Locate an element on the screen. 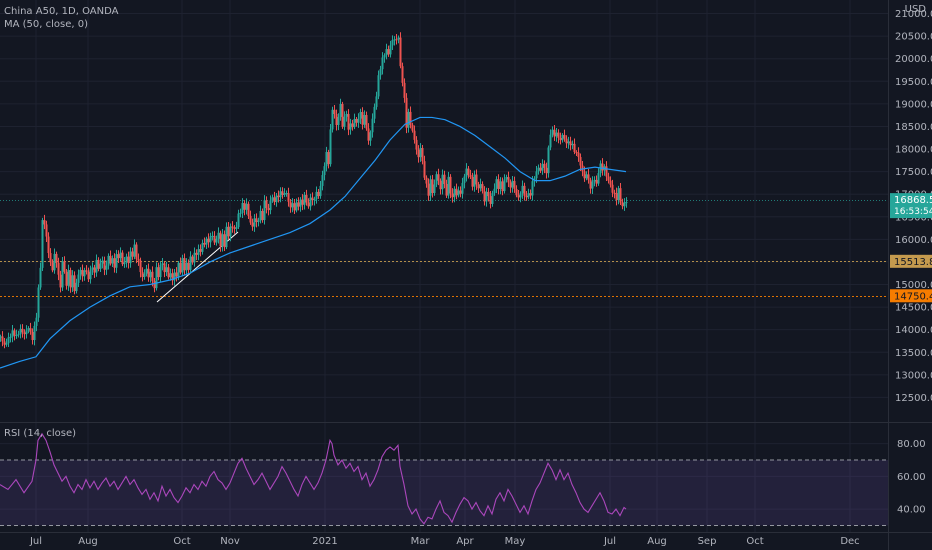  rsi-tick-label: 60.00 is located at coordinates (911, 477).